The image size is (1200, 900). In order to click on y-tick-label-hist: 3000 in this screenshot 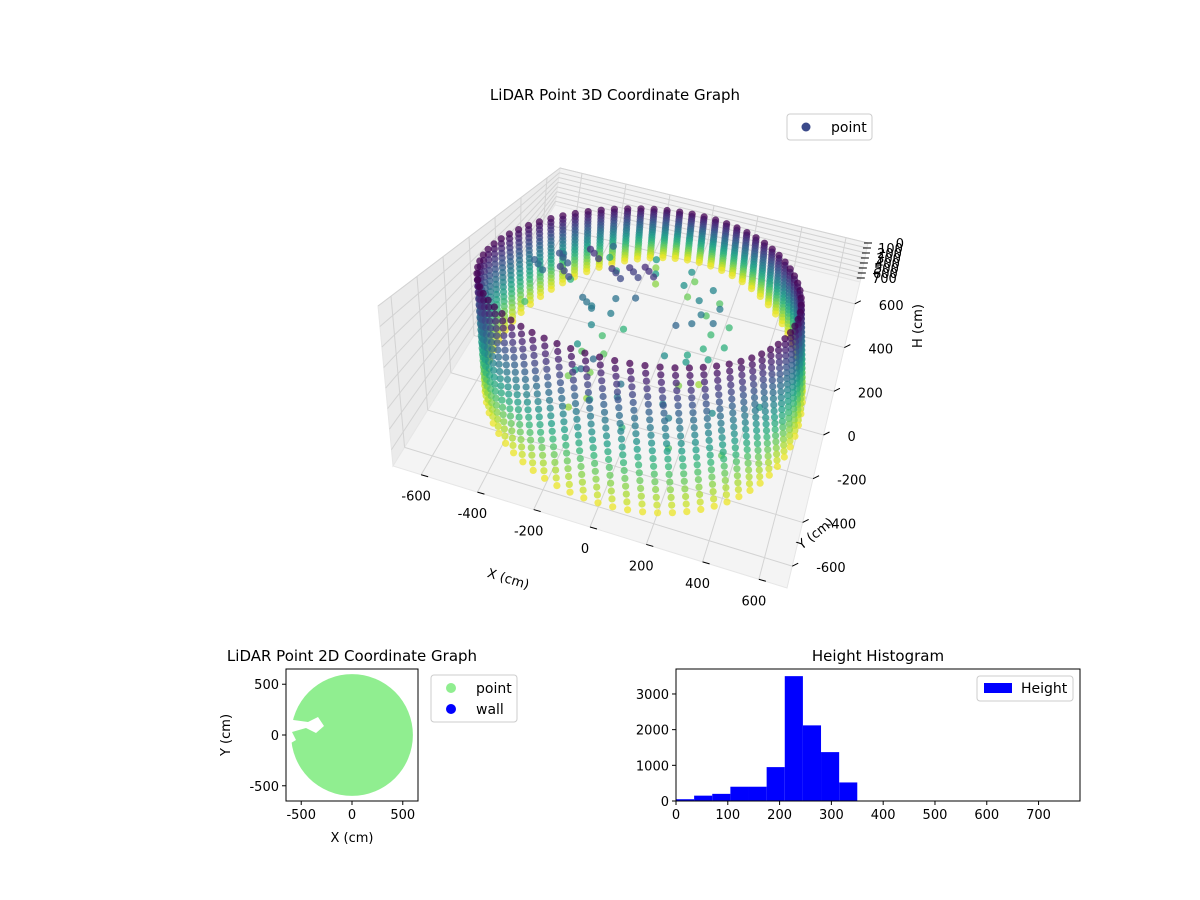, I will do `click(652, 695)`.